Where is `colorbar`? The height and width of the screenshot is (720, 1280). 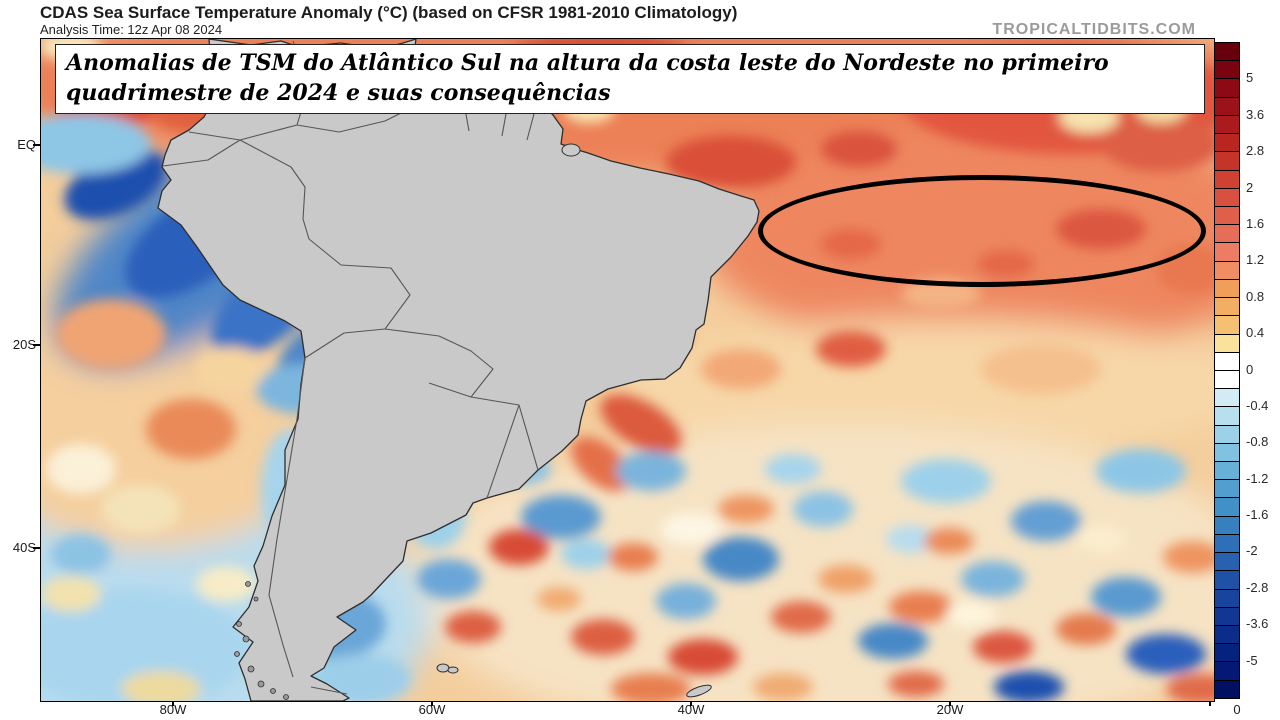 colorbar is located at coordinates (1227, 370).